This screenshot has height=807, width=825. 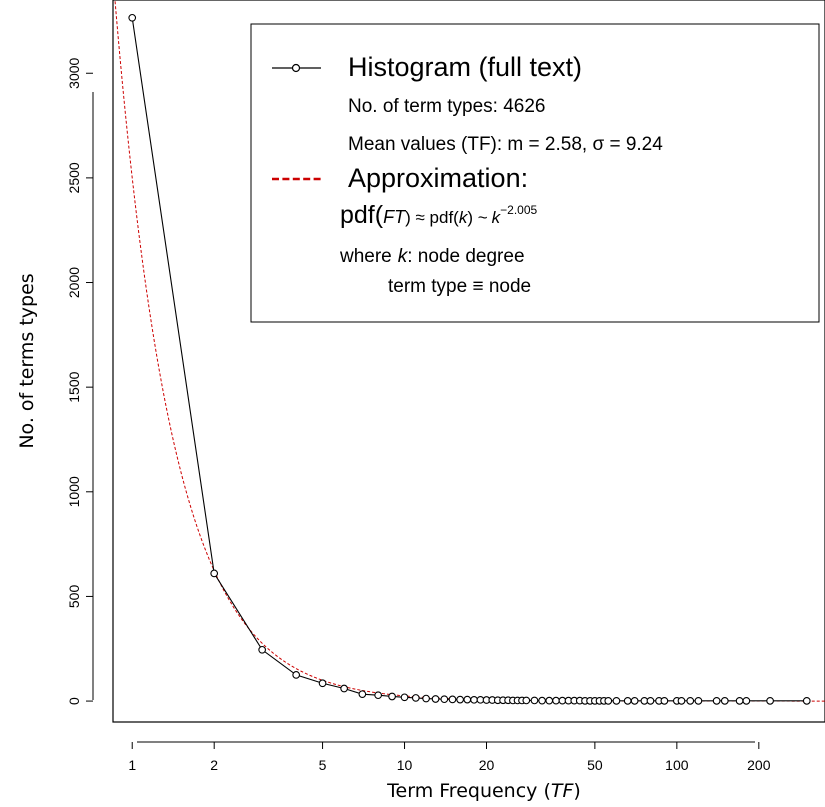 I want to click on x-tick-label: 20, so click(x=487, y=765).